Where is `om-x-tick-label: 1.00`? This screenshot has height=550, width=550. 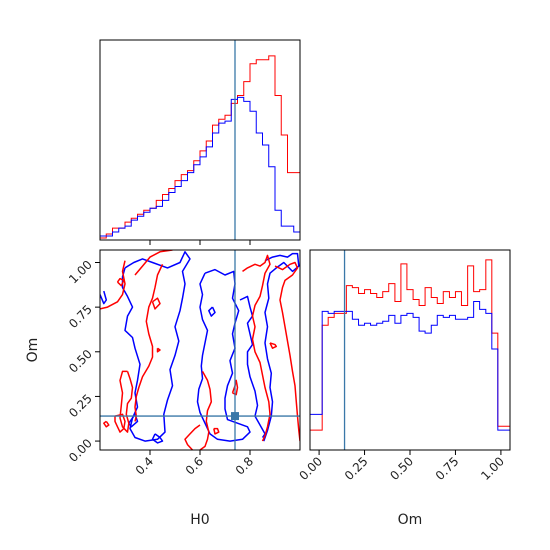
om-x-tick-label: 1.00 is located at coordinates (492, 468).